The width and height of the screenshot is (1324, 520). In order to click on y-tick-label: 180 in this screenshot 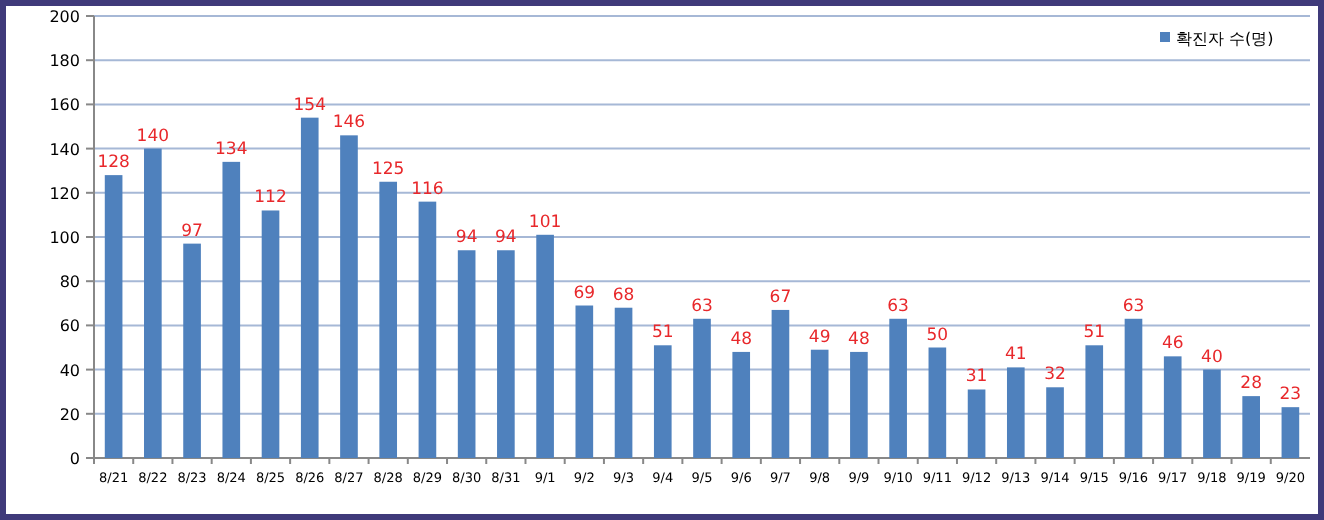, I will do `click(64, 61)`.